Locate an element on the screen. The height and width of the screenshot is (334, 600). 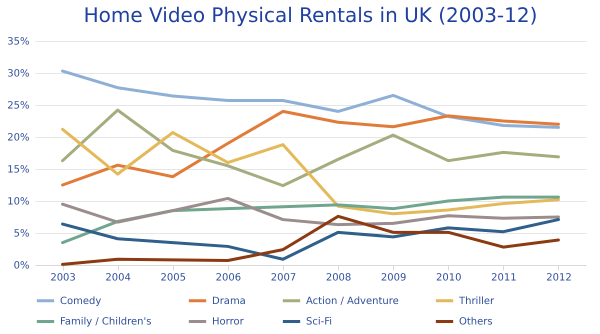
legend-label: Action / Adventure is located at coordinates (352, 301).